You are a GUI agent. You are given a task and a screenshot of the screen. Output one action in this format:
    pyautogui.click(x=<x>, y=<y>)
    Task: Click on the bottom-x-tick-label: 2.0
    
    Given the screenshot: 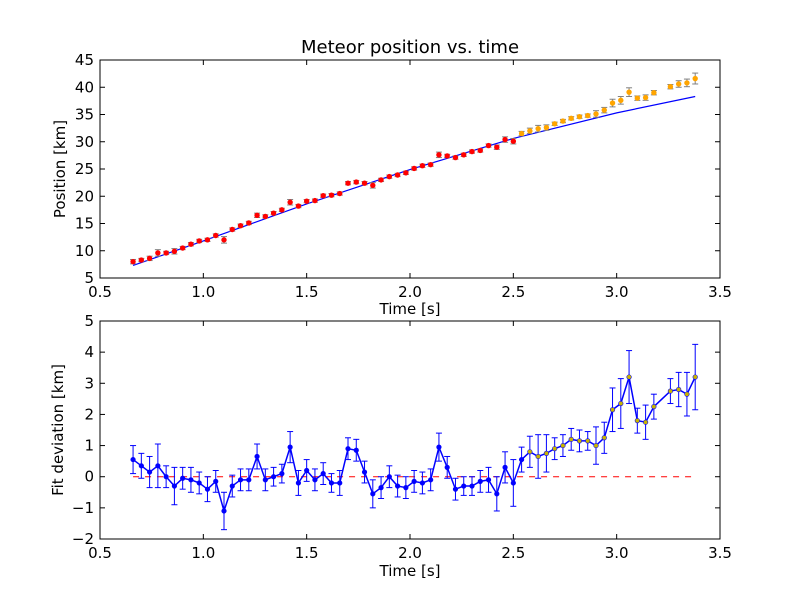 What is the action you would take?
    pyautogui.click(x=410, y=553)
    